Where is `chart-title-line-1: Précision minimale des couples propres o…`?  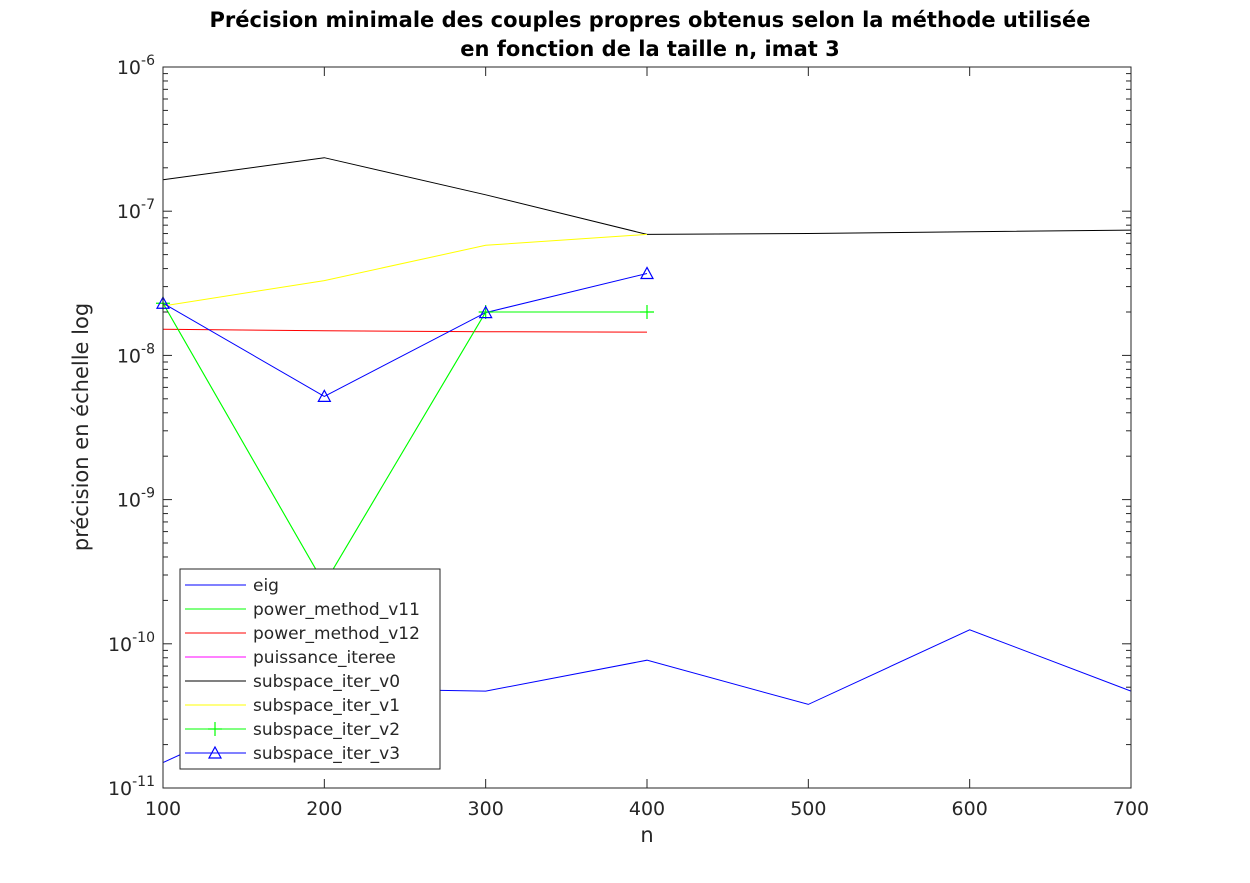
chart-title-line-1: Précision minimale des couples propres o… is located at coordinates (650, 20).